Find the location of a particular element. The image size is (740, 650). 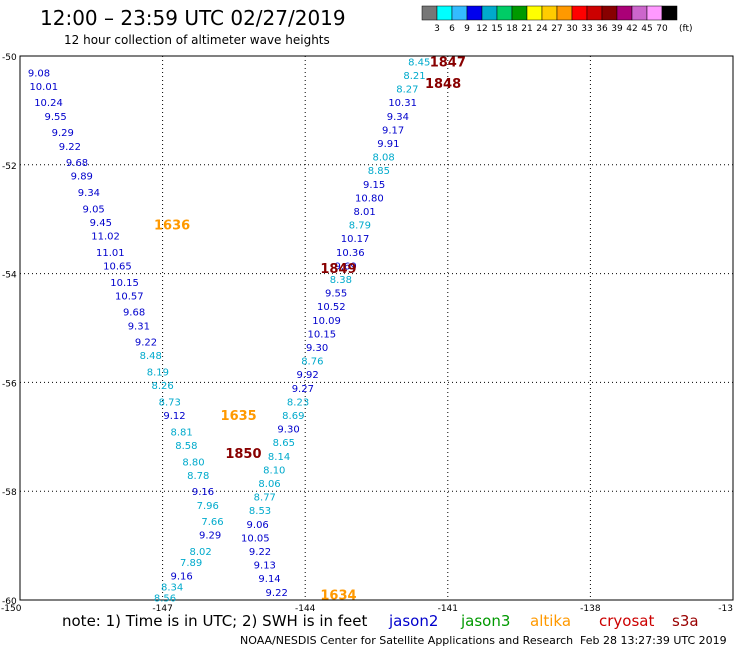

swh-value: 9.12 is located at coordinates (174, 416).